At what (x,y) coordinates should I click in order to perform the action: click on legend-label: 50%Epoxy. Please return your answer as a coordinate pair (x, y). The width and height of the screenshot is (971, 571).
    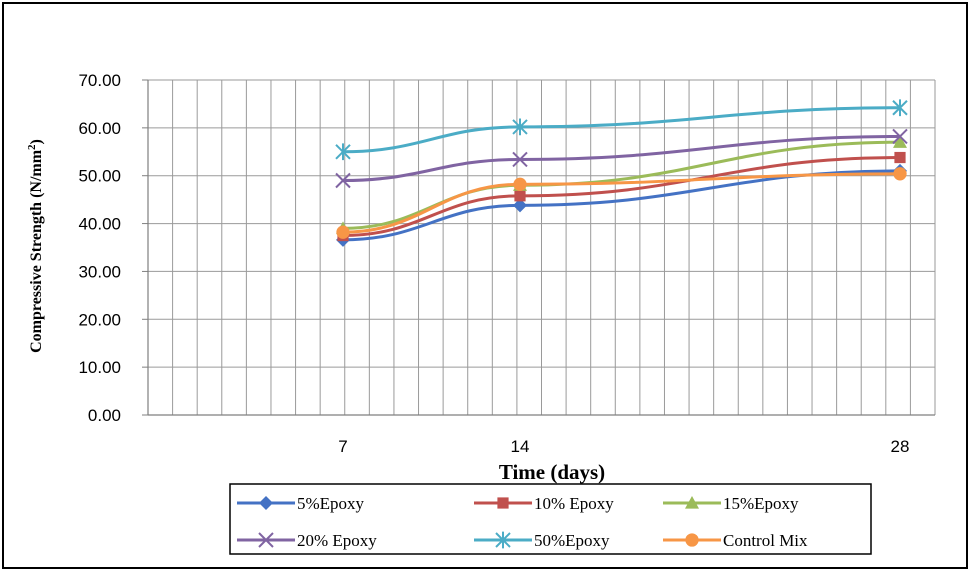
    Looking at the image, I should click on (572, 540).